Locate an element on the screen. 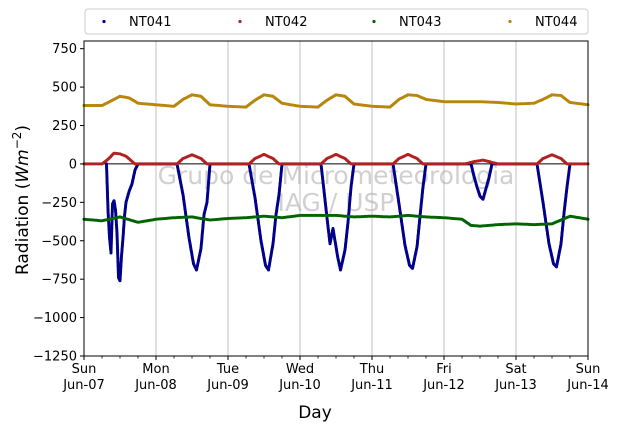 The height and width of the screenshot is (431, 620). y-tick-label: 750 is located at coordinates (64, 49).